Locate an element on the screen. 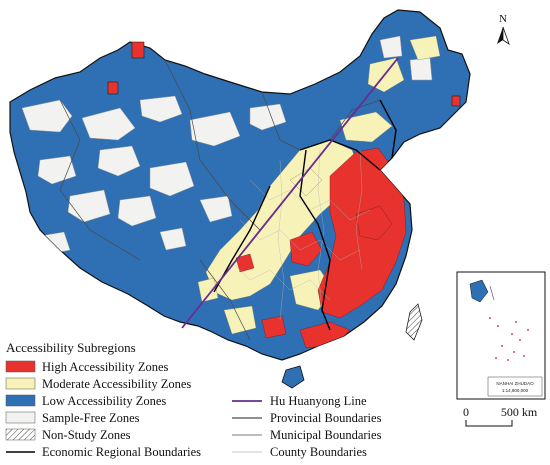 Image resolution: width=550 pixels, height=465 pixels. inset-map: NANHAI ZHUDAO 1:14,800,000 is located at coordinates (501, 335).